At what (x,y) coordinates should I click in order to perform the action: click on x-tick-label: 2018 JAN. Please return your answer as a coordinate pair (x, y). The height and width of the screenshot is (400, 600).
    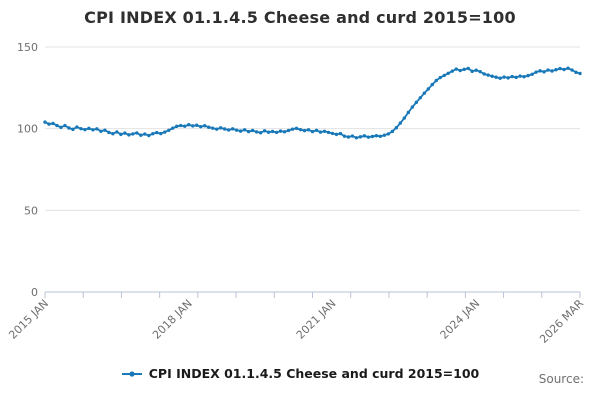
    Looking at the image, I should click on (172, 319).